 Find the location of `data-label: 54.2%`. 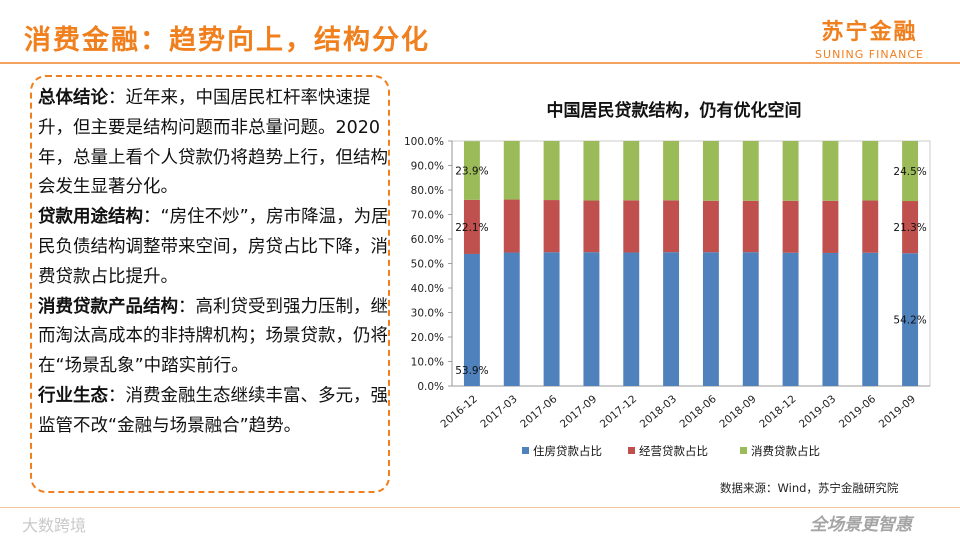

data-label: 54.2% is located at coordinates (909, 321).